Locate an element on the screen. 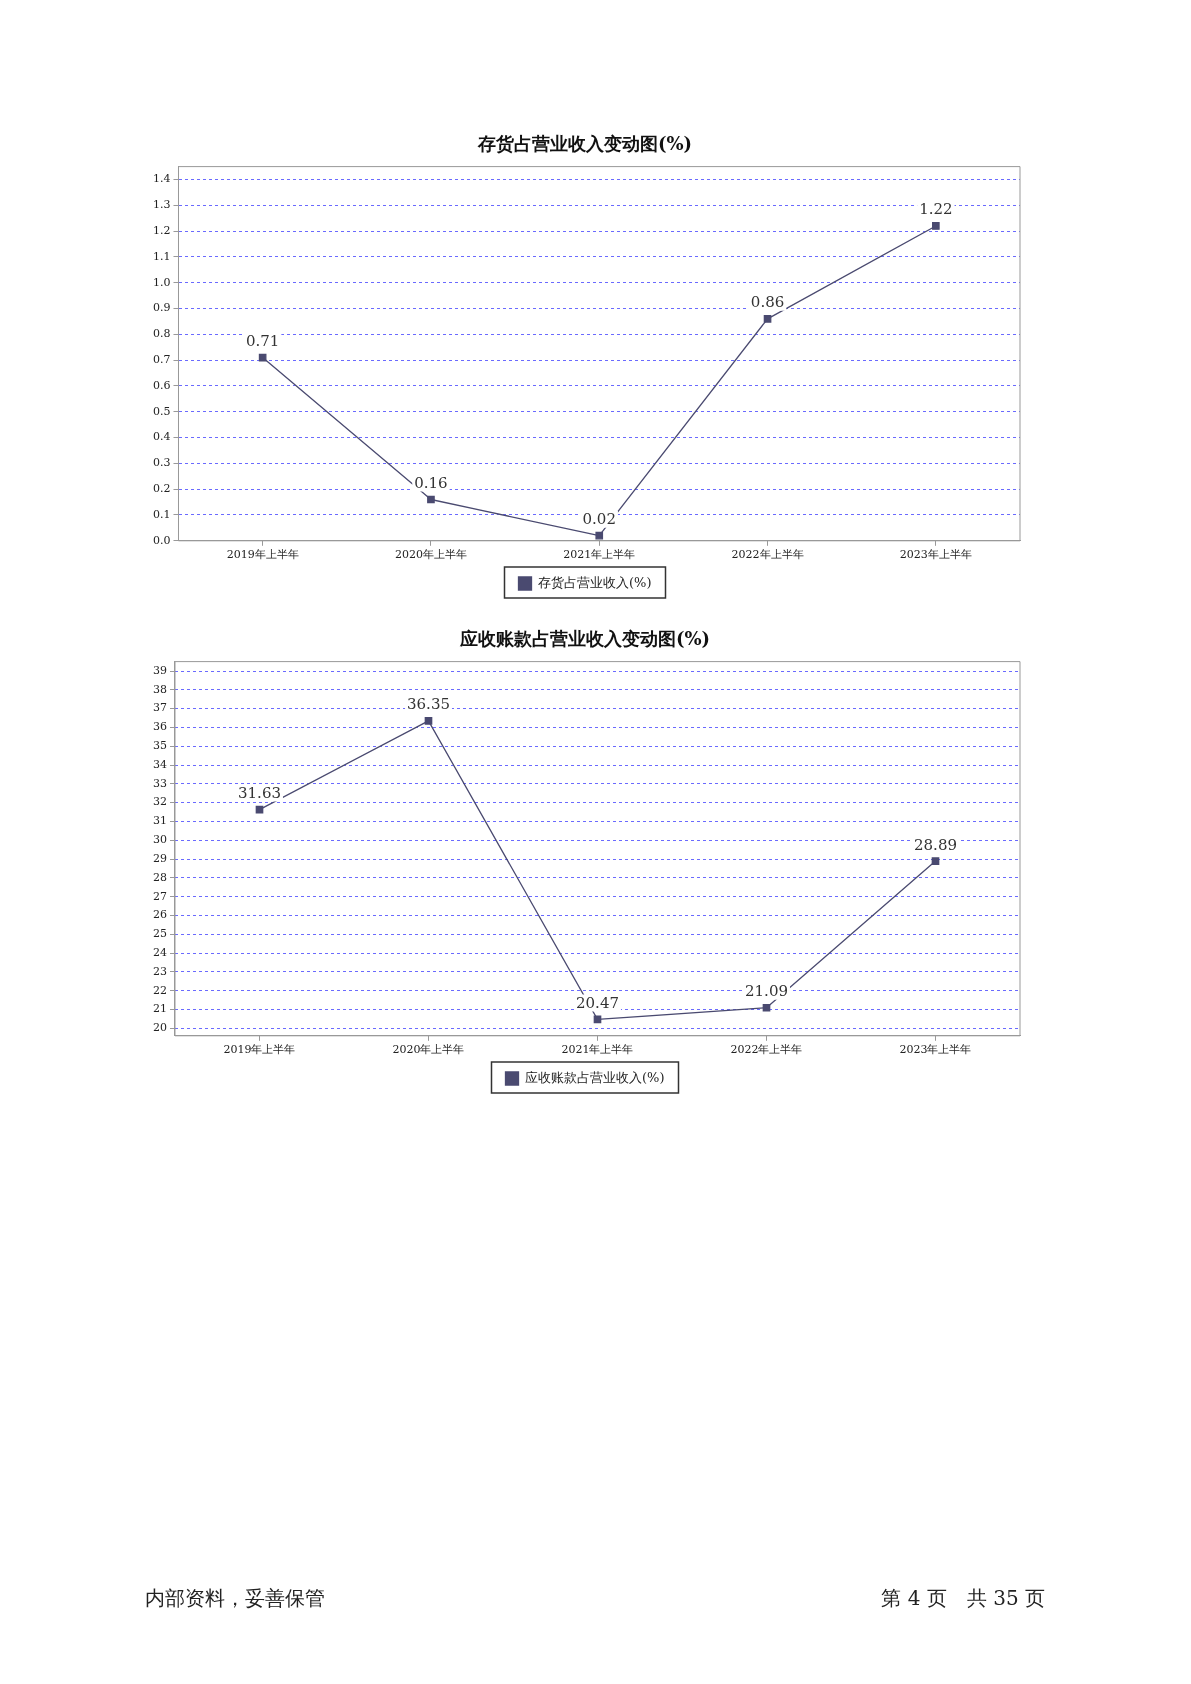 The height and width of the screenshot is (1684, 1191). y-tick-label: 27 is located at coordinates (160, 896).